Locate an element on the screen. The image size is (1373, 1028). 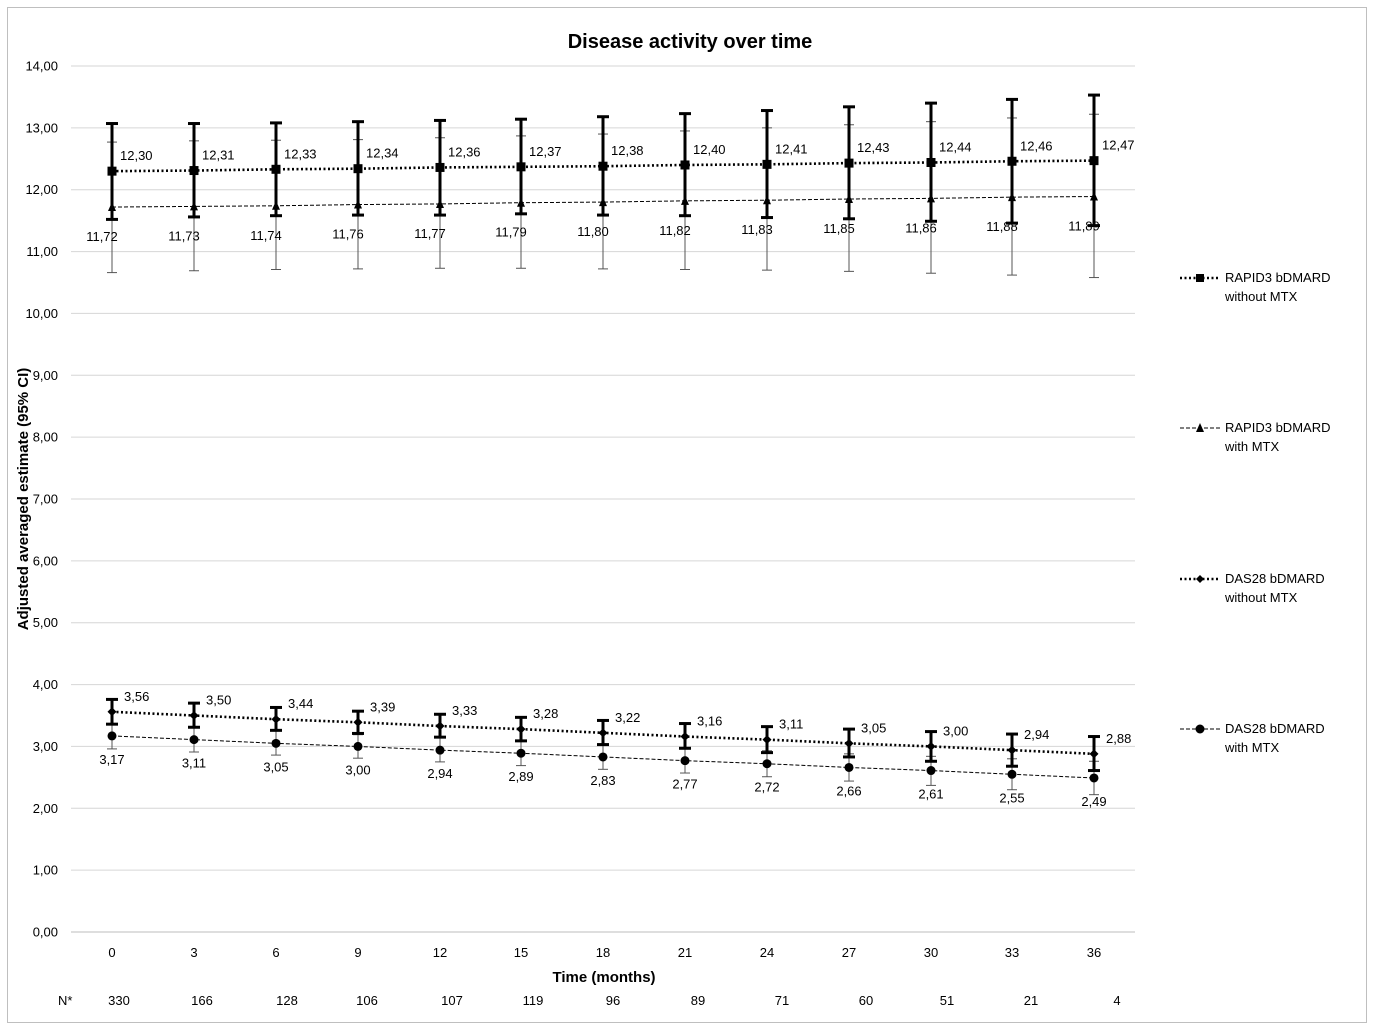
legend-item: RAPID3 bDMARD without MTX is located at coordinates (1255, 287).